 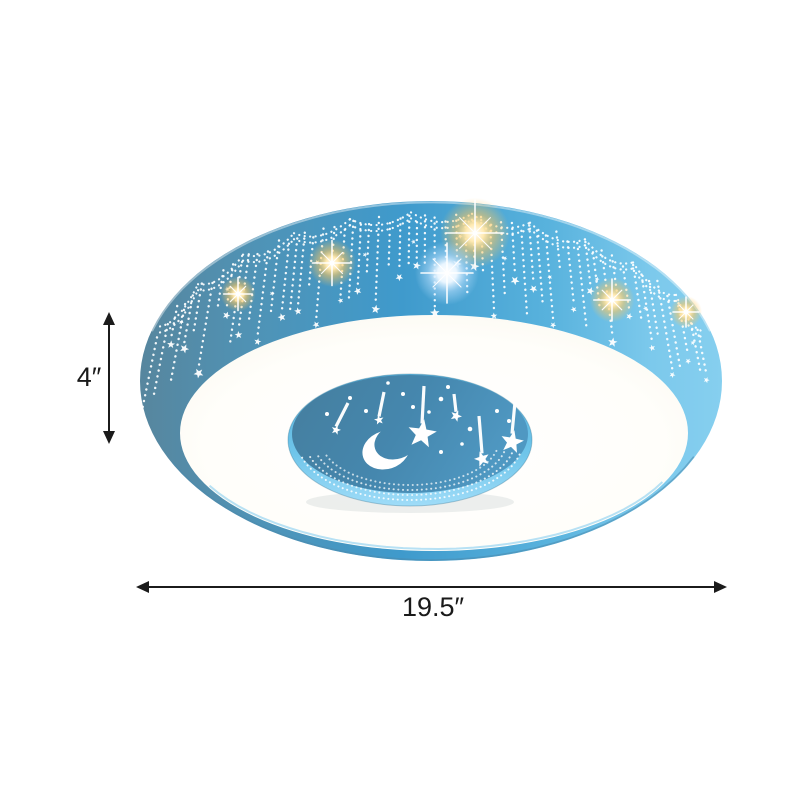 I want to click on center-medallion, so click(x=410, y=443).